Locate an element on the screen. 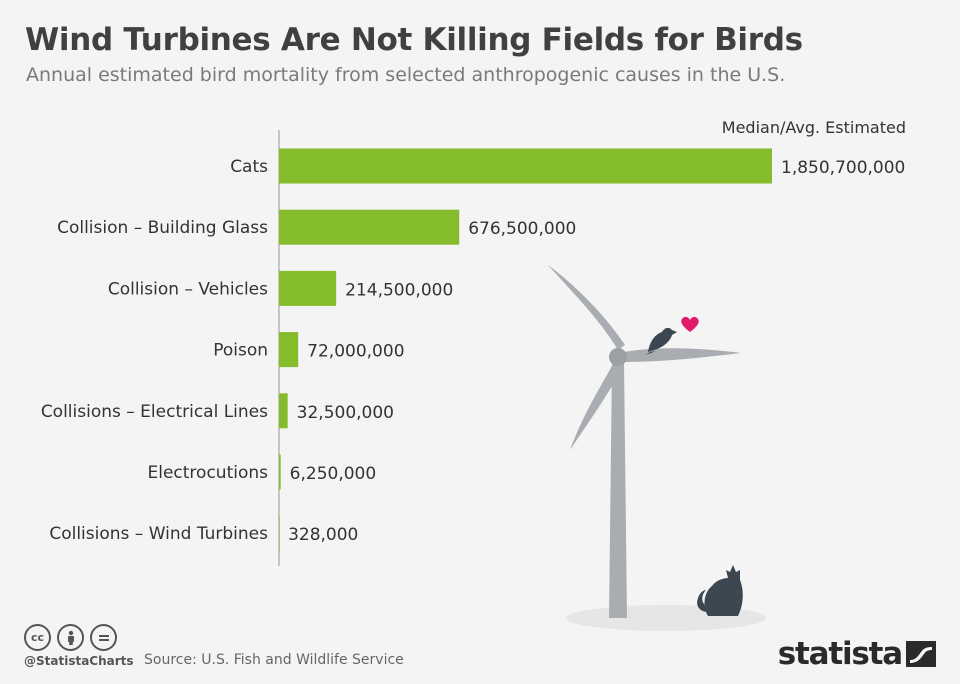 The width and height of the screenshot is (960, 684). category-label: Electrocutions is located at coordinates (208, 473).